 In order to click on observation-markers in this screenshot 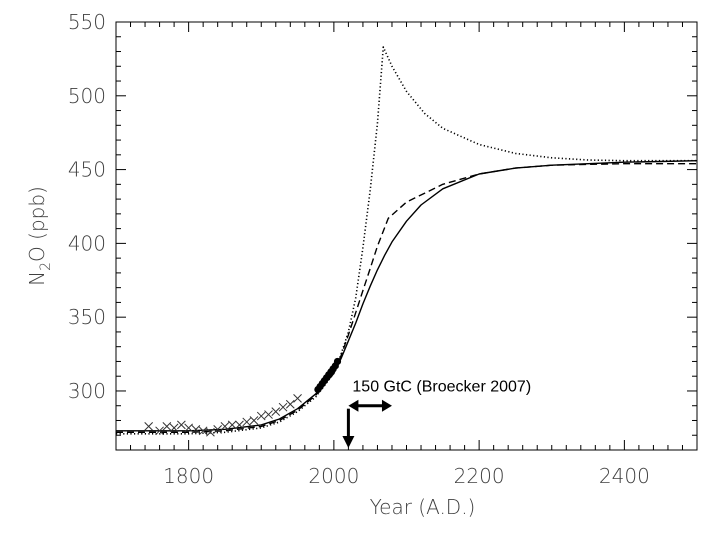, I will do `click(243, 397)`.